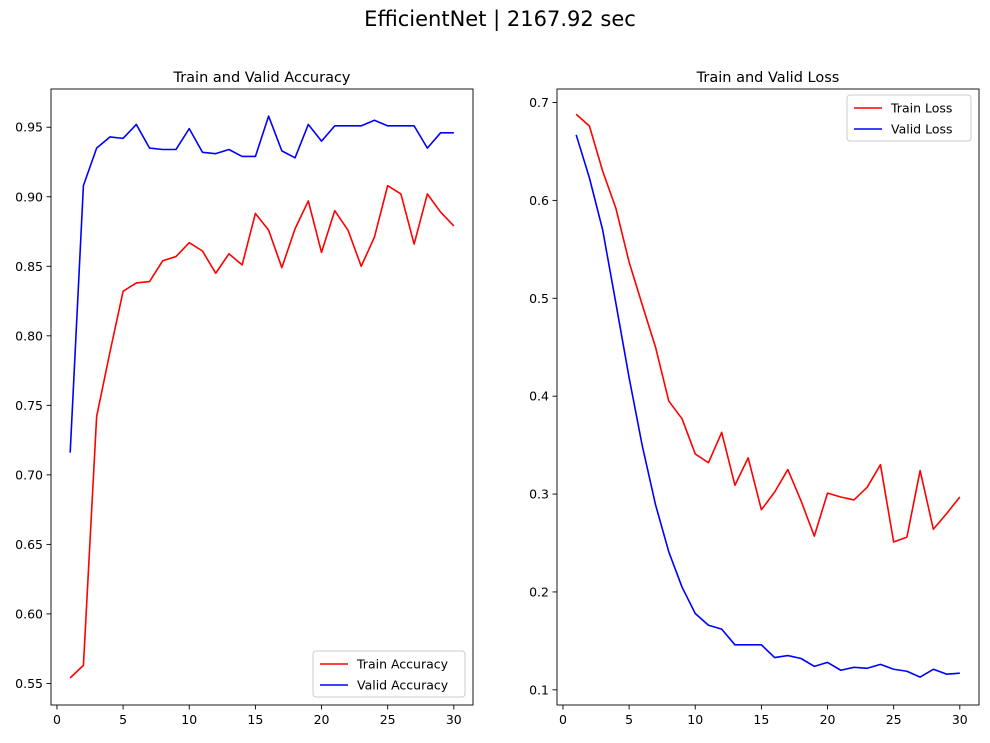 This screenshot has height=743, width=990. I want to click on legend-box, so click(389, 674).